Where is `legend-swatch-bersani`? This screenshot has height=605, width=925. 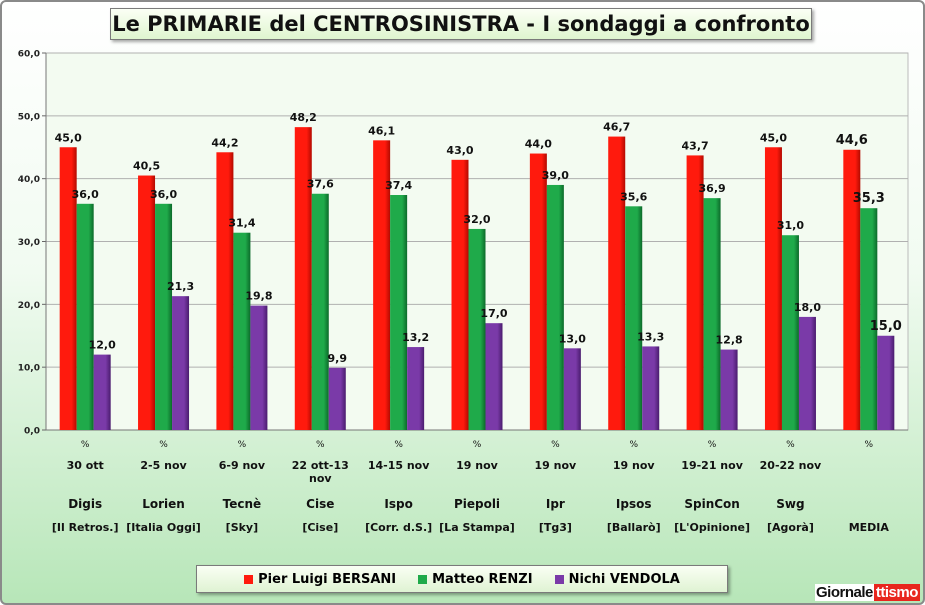
legend-swatch-bersani is located at coordinates (249, 579).